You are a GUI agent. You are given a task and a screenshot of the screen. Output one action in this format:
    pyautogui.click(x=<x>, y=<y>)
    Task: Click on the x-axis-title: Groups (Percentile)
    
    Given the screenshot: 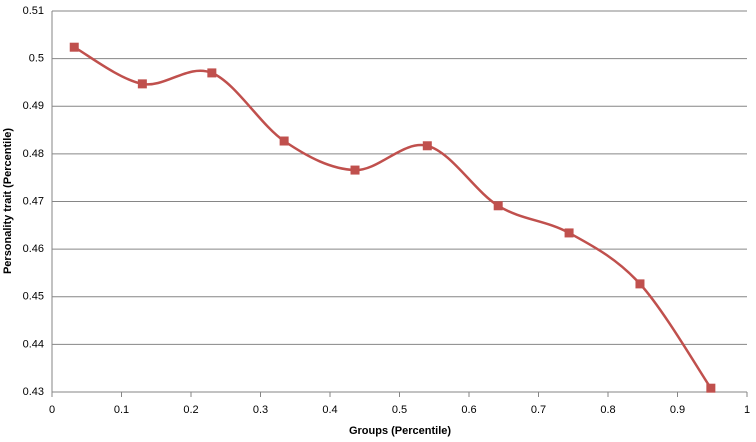 What is the action you would take?
    pyautogui.click(x=400, y=431)
    